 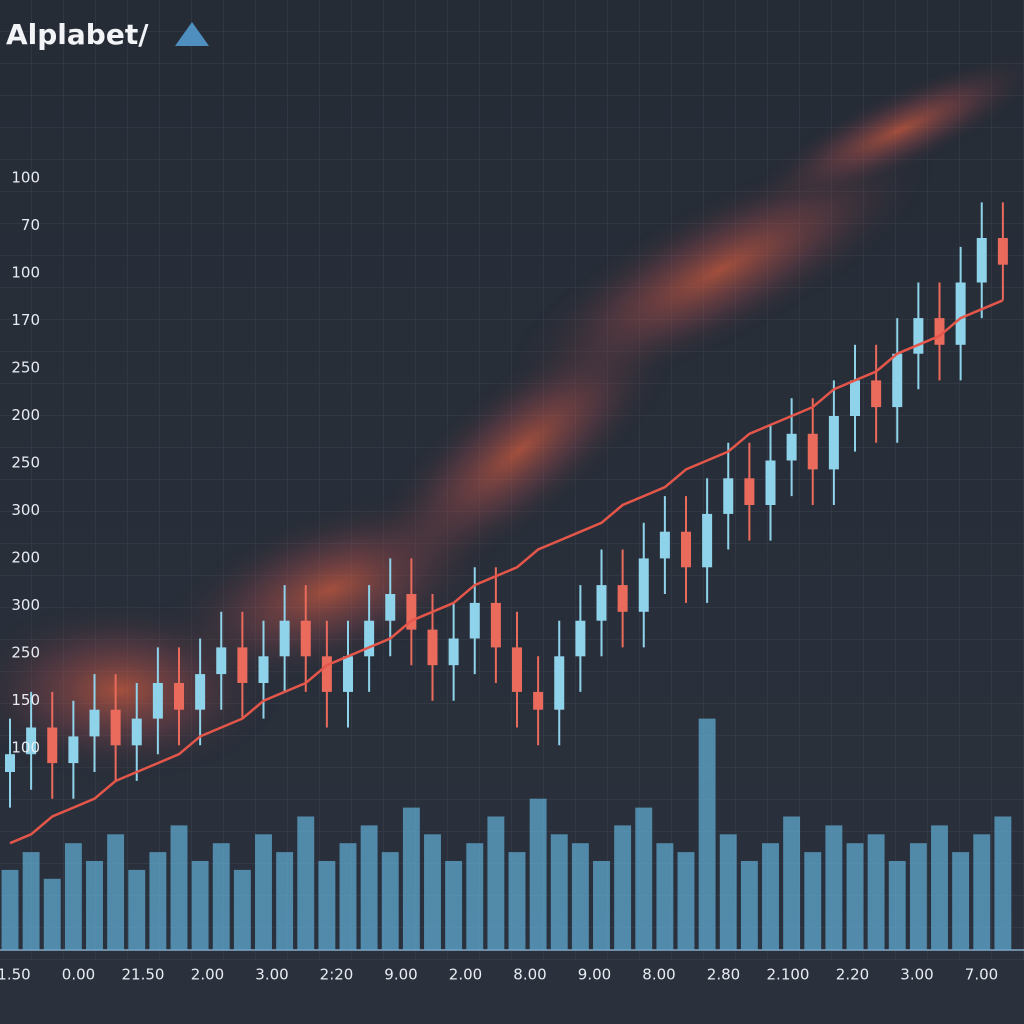 What do you see at coordinates (337, 975) in the screenshot?
I see `x-axis-label: 2:20` at bounding box center [337, 975].